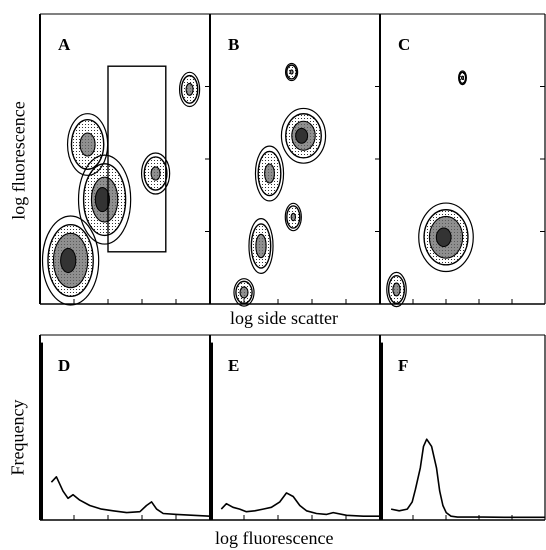 The image size is (546, 550). I want to click on panel-d: D, so click(125, 427).